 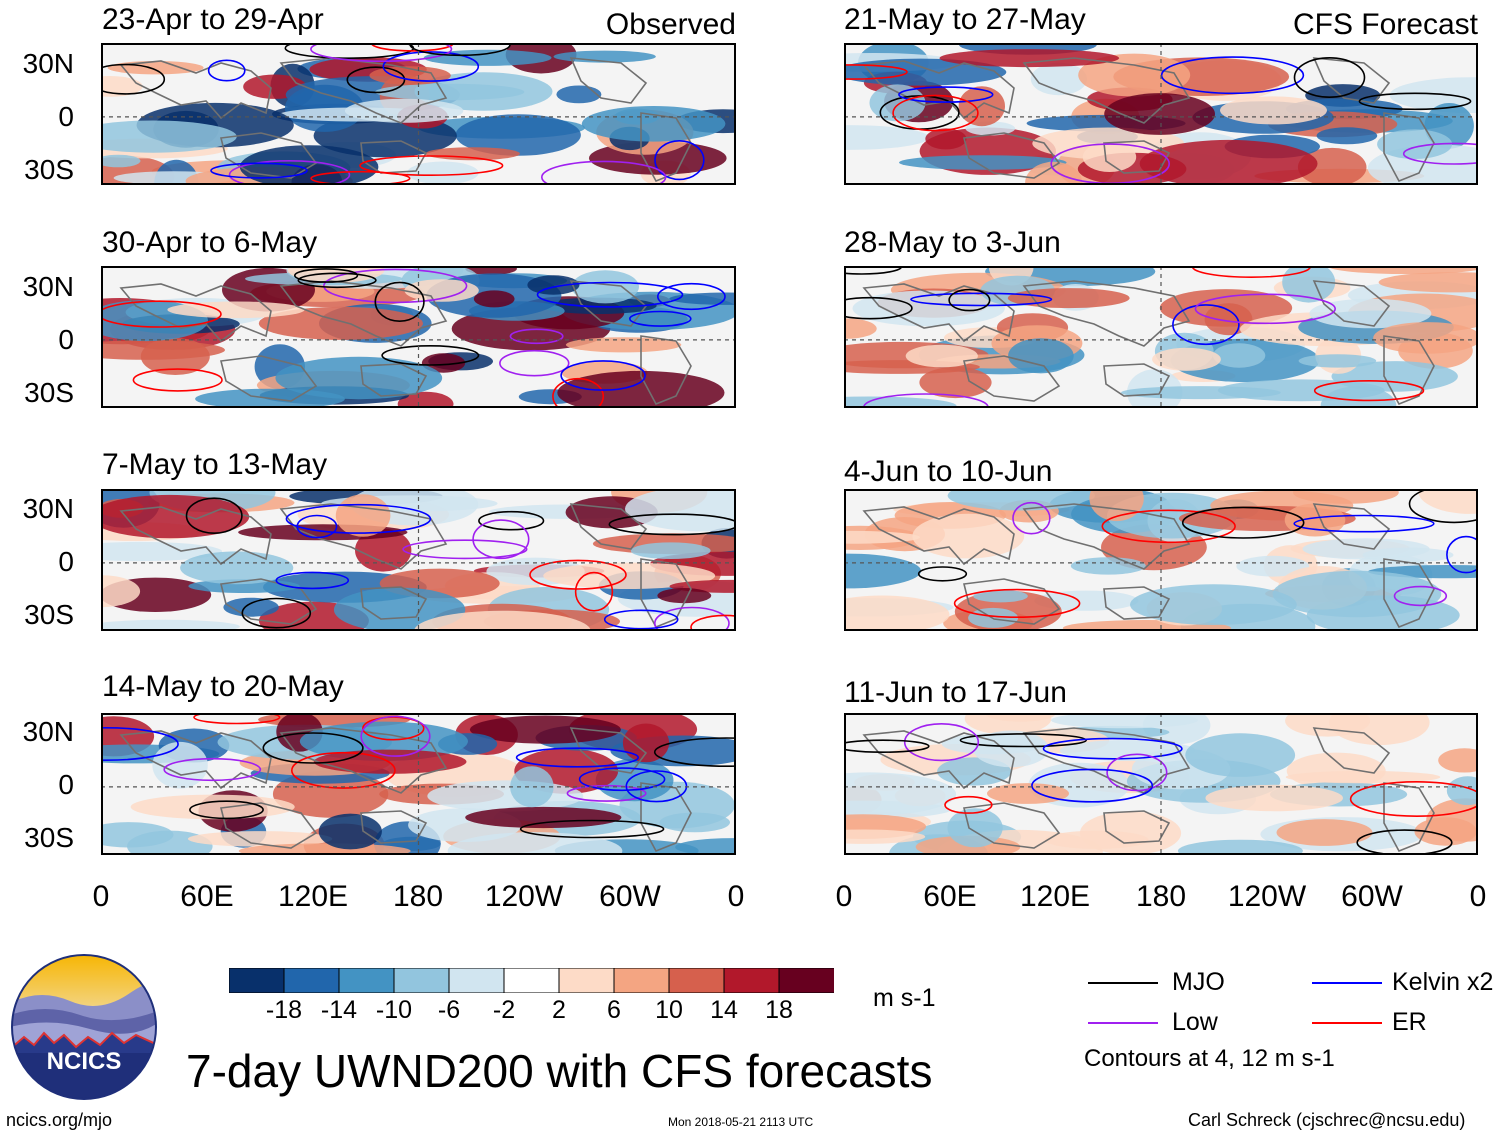 What do you see at coordinates (1161, 896) in the screenshot?
I see `lon-label-180: 180` at bounding box center [1161, 896].